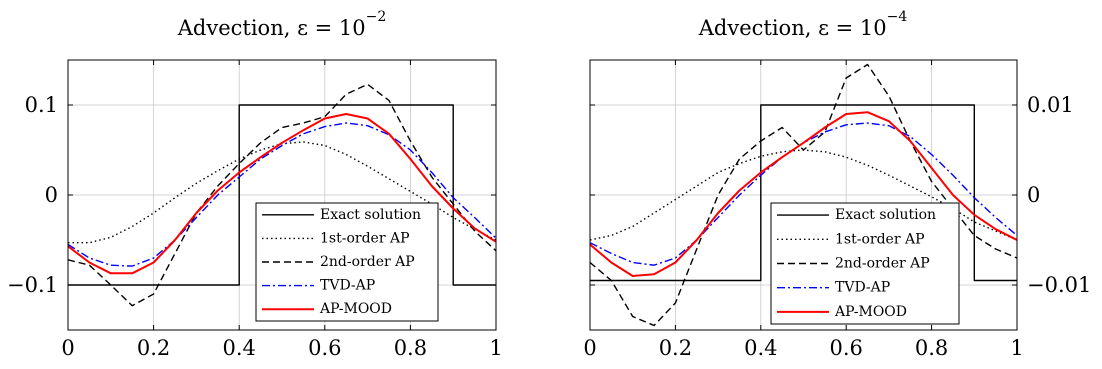 The image size is (1102, 369). Describe the element at coordinates (376, 17) in the screenshot. I see `chart-title-exponent: −2` at that location.